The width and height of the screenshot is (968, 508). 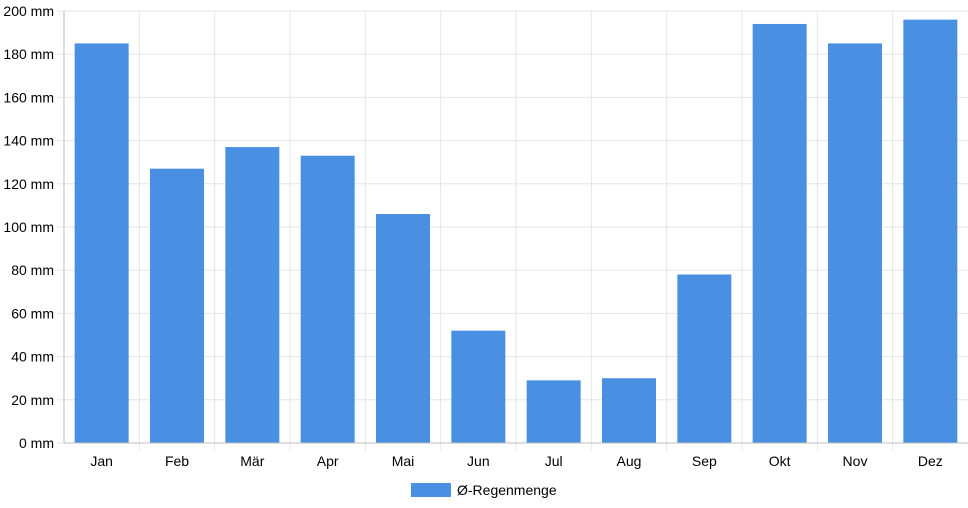 What do you see at coordinates (779, 233) in the screenshot?
I see `bar-okt` at bounding box center [779, 233].